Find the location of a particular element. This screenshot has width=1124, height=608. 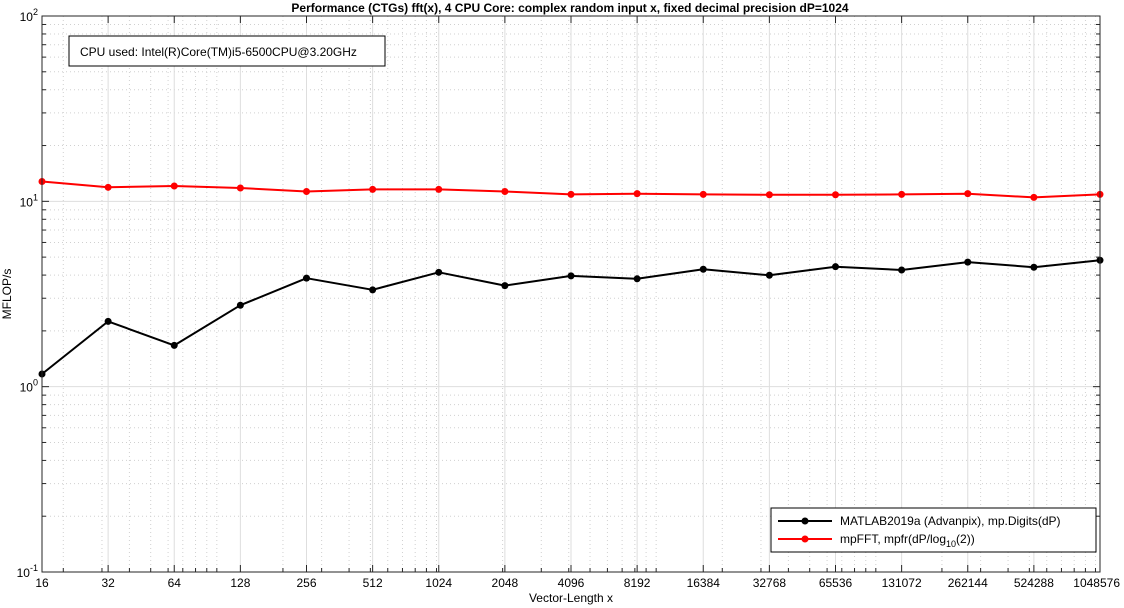

x-tick-label: 2048 is located at coordinates (505, 583).